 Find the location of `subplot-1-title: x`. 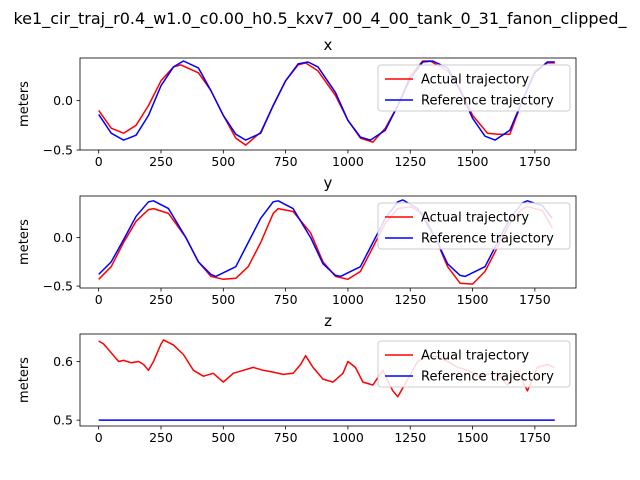

subplot-1-title: x is located at coordinates (328, 45).